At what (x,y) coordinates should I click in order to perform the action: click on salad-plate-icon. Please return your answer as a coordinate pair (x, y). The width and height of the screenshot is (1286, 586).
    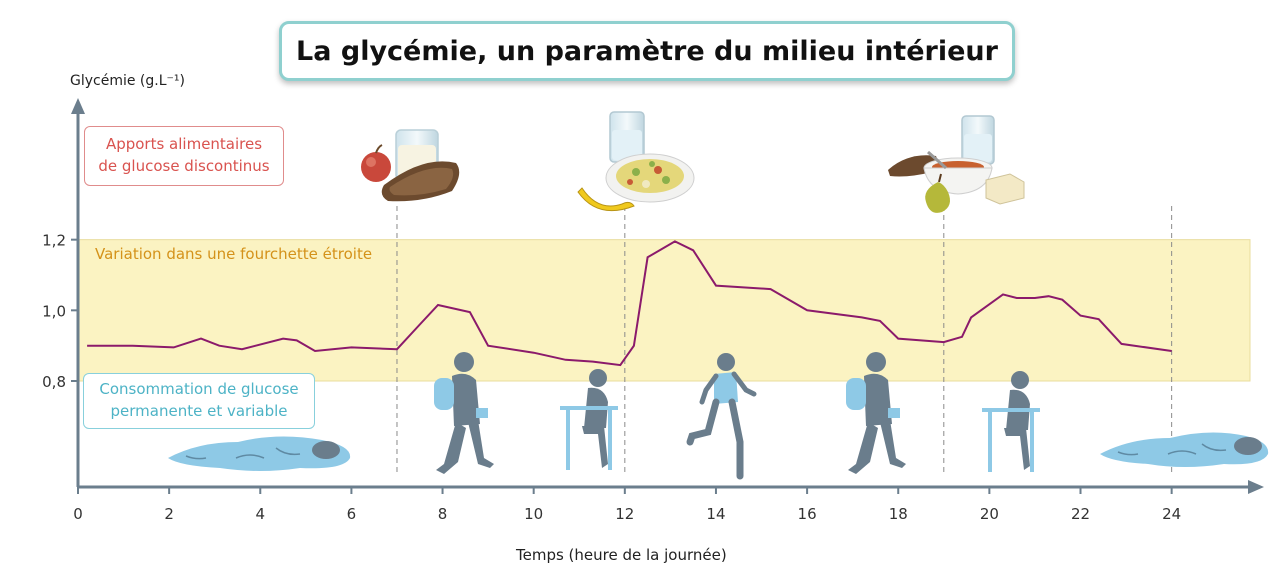
    Looking at the image, I should click on (650, 178).